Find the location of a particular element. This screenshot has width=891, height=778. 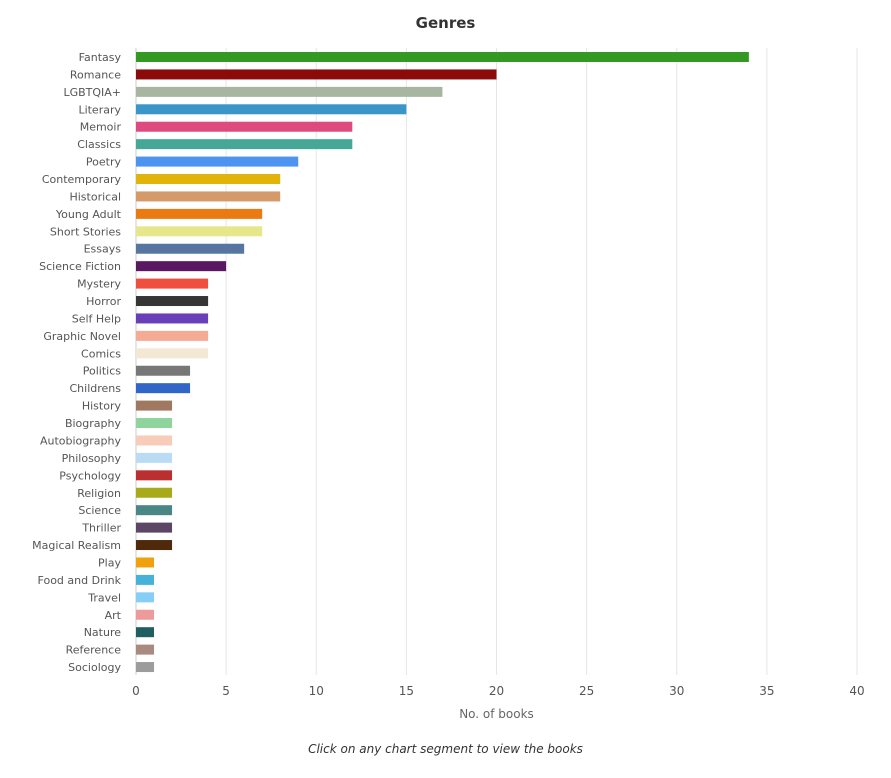

bar-young-adult is located at coordinates (199, 213).